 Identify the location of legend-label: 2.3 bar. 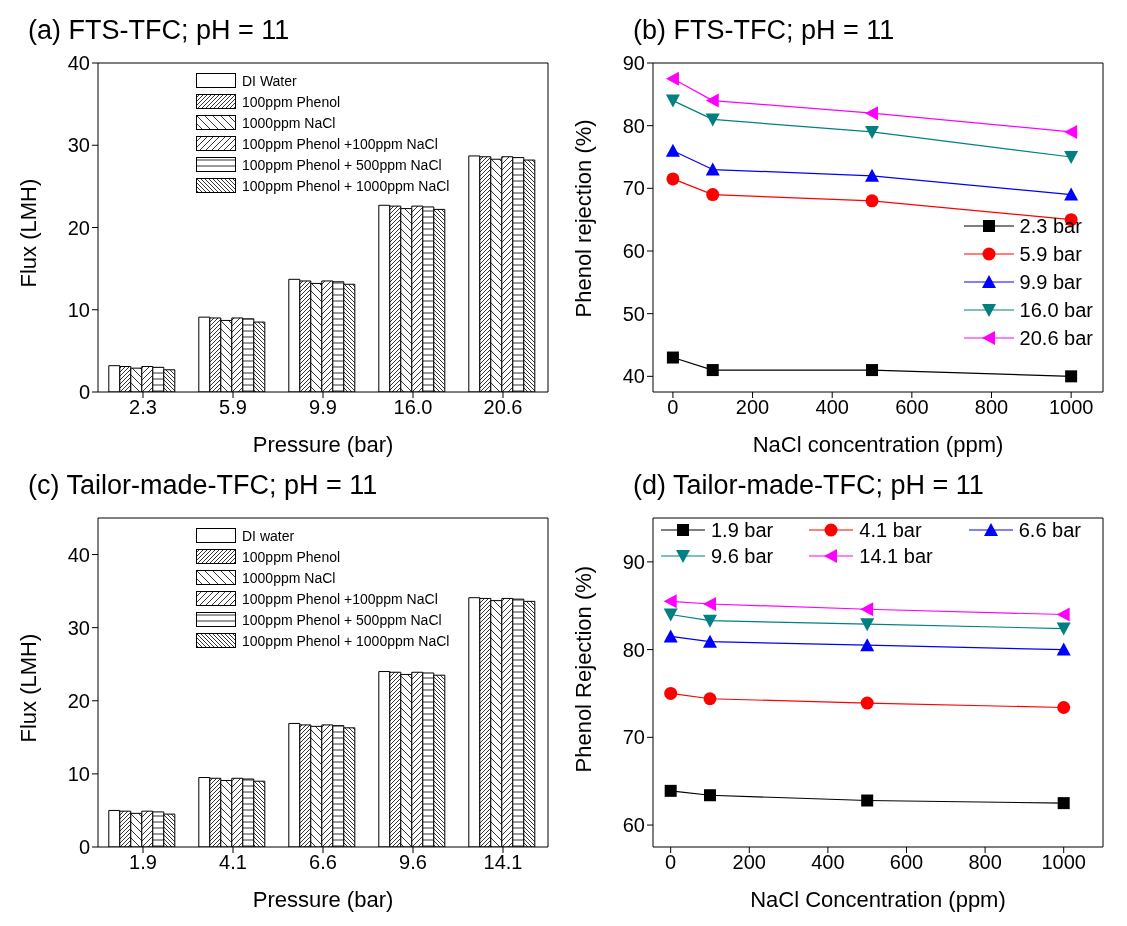
(1050, 226).